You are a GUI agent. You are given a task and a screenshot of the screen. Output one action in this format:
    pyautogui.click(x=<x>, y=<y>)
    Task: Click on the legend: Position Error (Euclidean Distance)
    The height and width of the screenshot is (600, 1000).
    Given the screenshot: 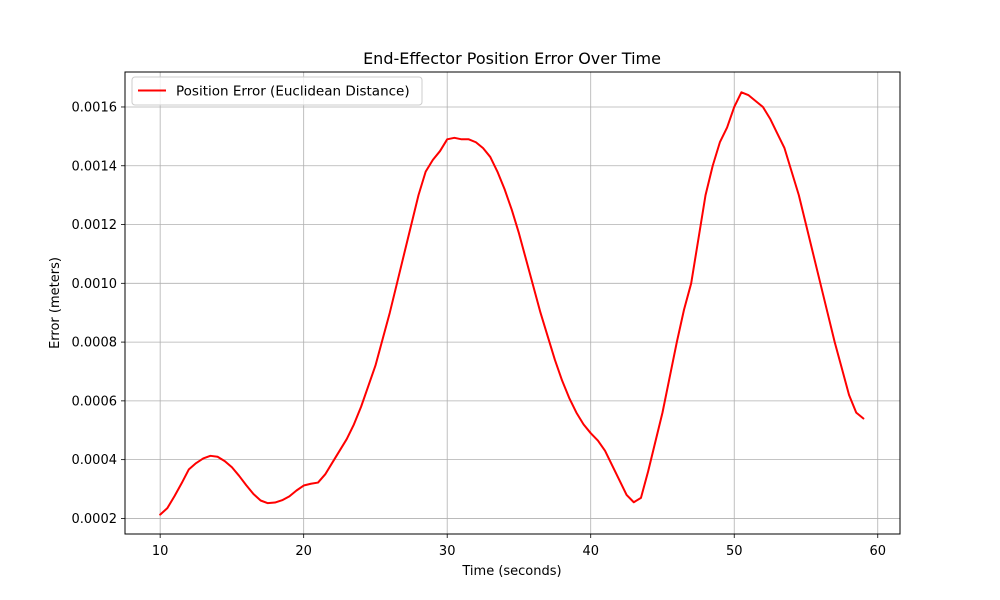 What is the action you would take?
    pyautogui.click(x=277, y=91)
    